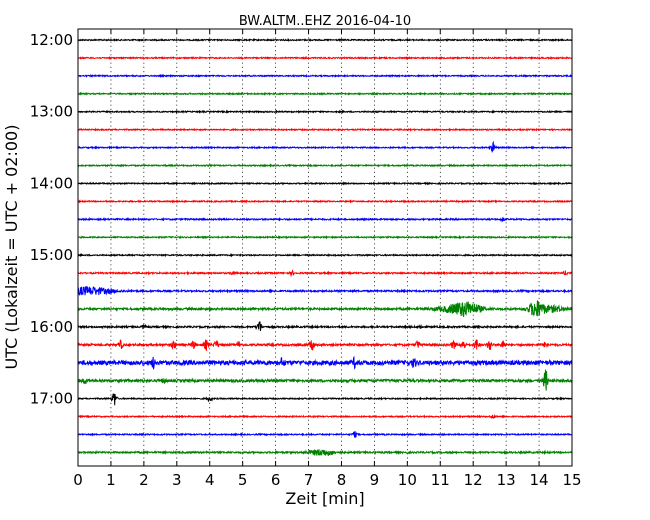 The width and height of the screenshot is (650, 520). I want to click on x-tick-label: 3, so click(177, 480).